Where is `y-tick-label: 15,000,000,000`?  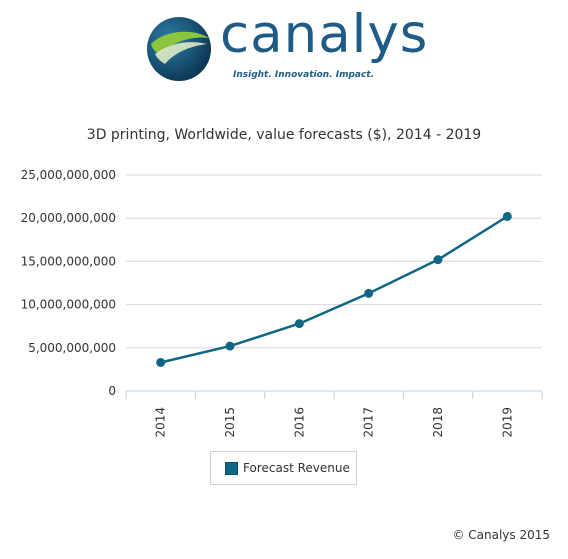
y-tick-label: 15,000,000,000 is located at coordinates (68, 261).